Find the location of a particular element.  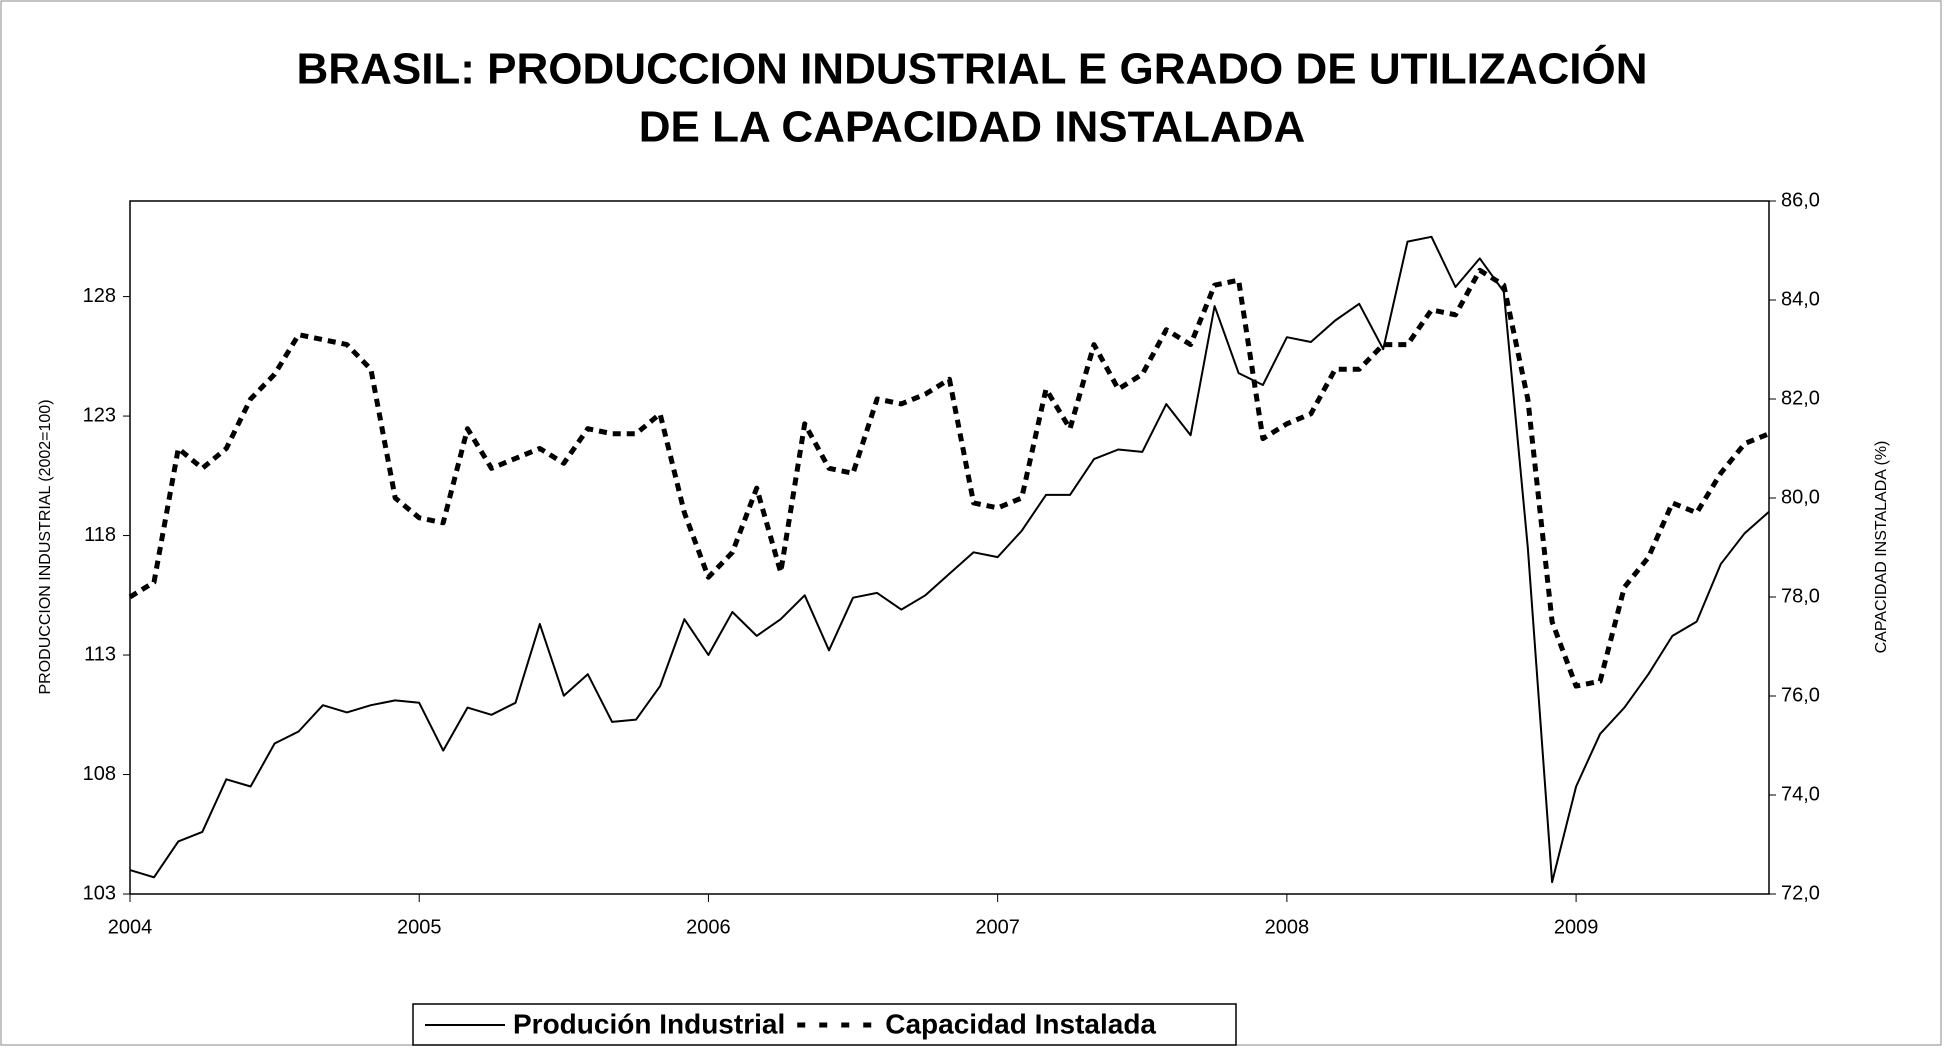

y2-tick-label: 72,0 is located at coordinates (1800, 893).